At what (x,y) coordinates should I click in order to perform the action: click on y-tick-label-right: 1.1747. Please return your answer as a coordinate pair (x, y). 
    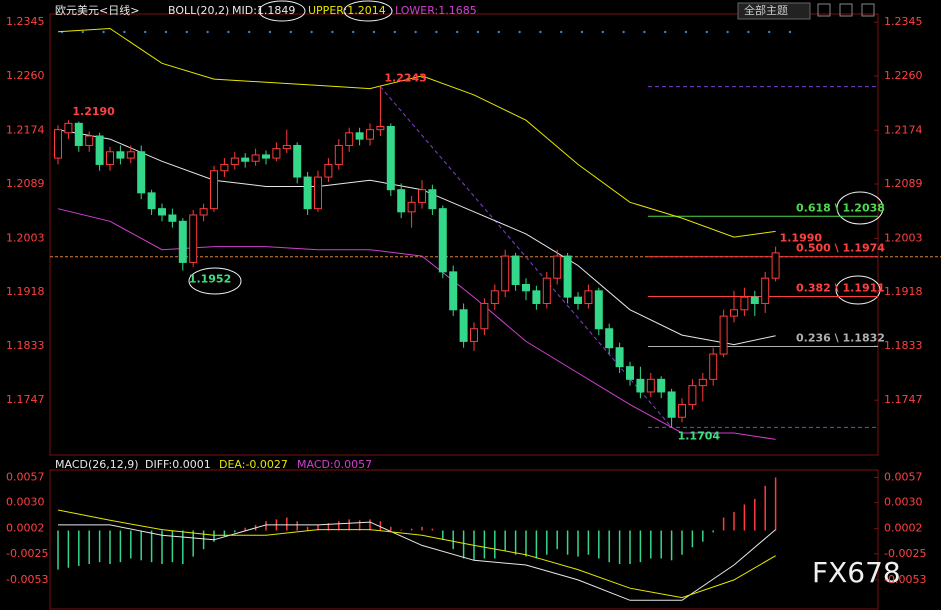
    Looking at the image, I should click on (903, 399).